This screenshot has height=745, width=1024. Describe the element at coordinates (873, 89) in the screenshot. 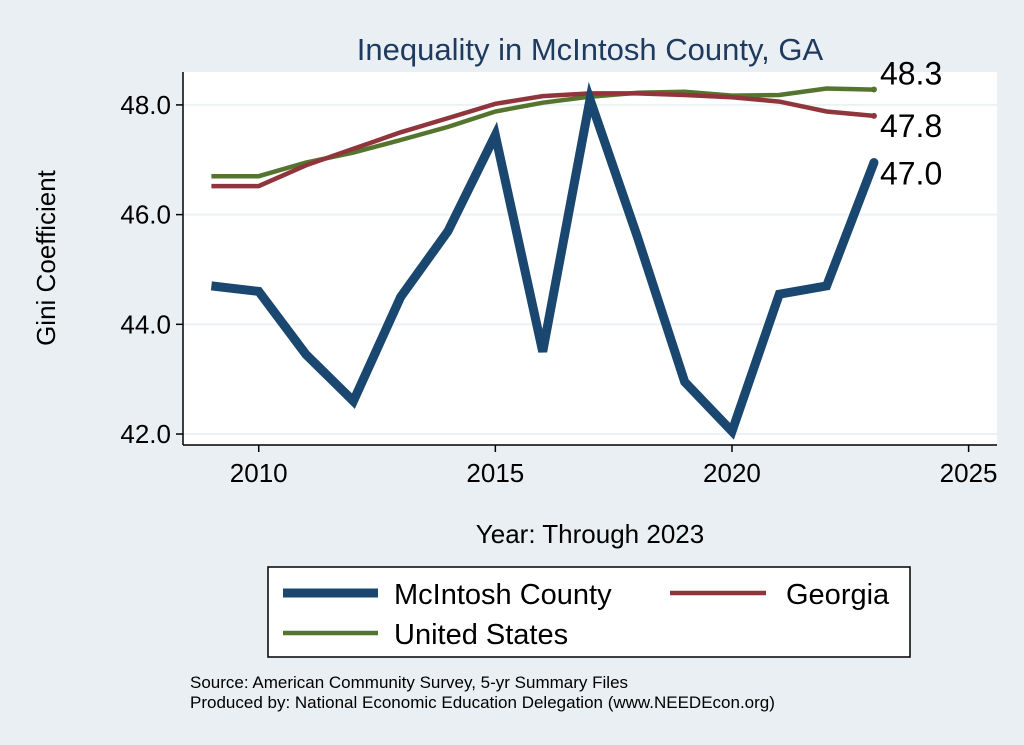

I see `end-point-united-states` at that location.